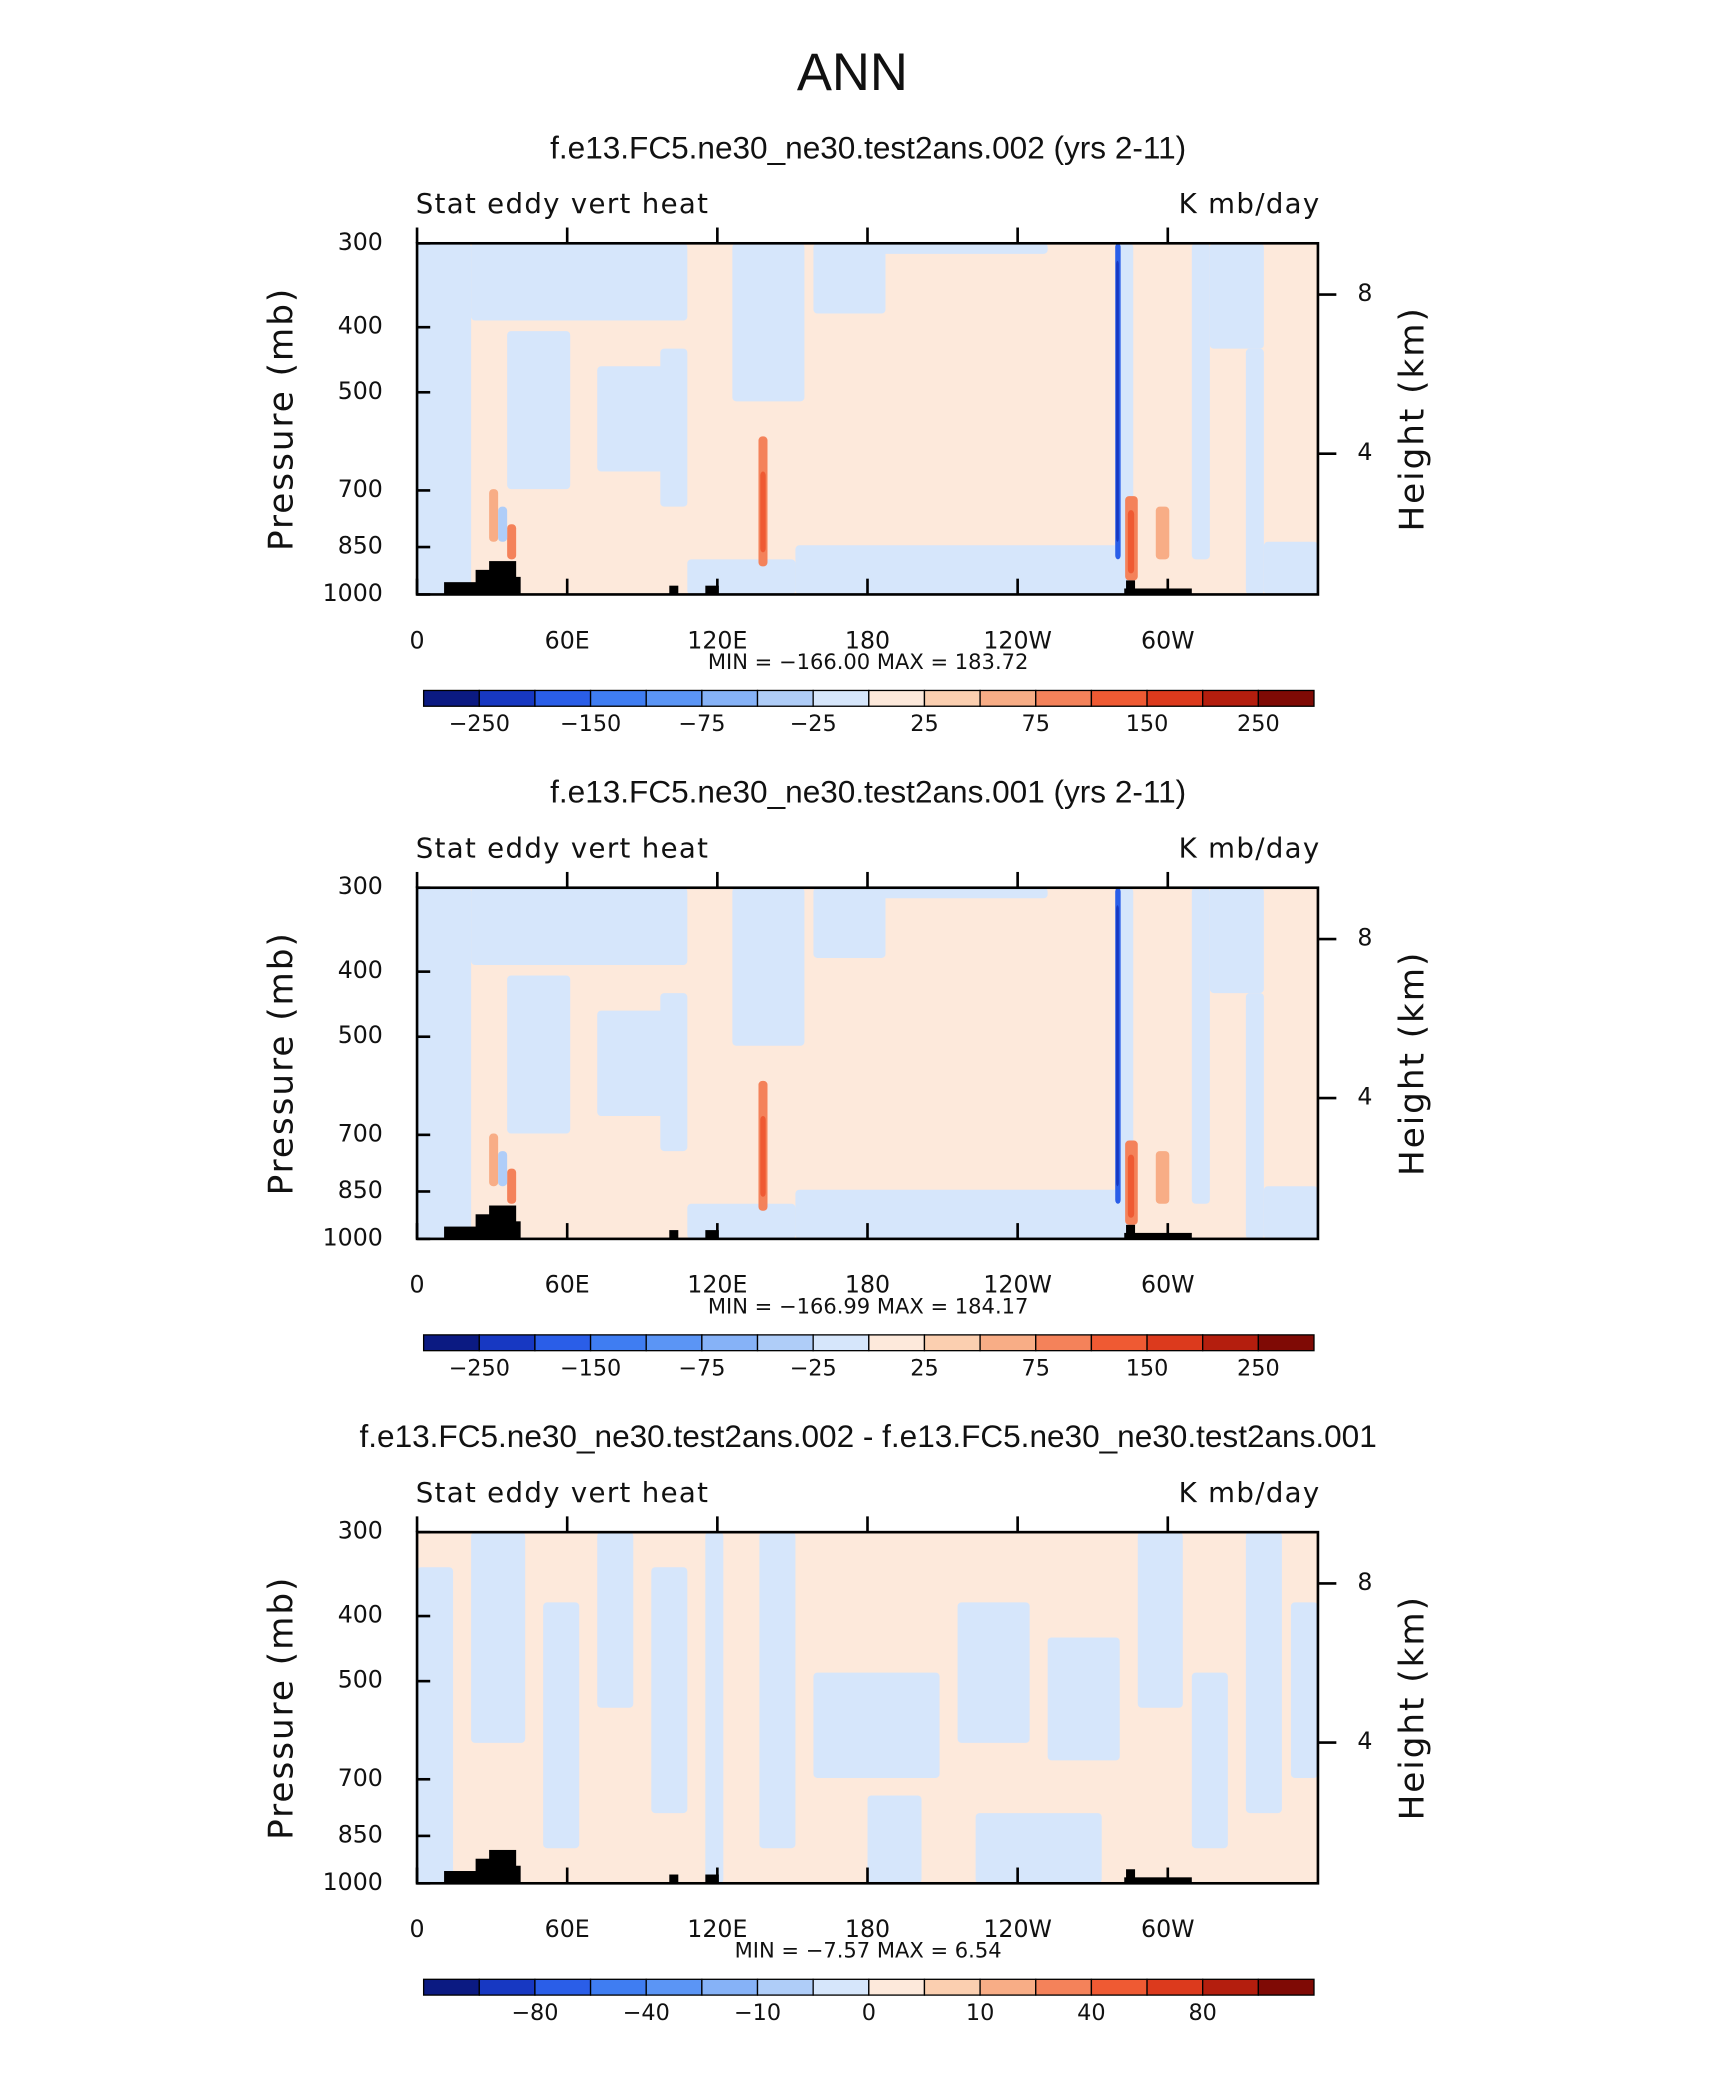 Image resolution: width=1710 pixels, height=2074 pixels. Describe the element at coordinates (281, 1708) in the screenshot. I see `y-axis-label: Pressure (mb)` at that location.